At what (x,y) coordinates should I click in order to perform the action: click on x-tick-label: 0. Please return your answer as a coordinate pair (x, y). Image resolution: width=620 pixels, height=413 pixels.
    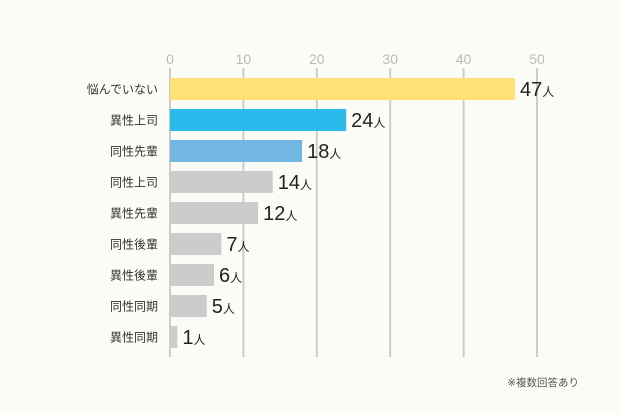
    Looking at the image, I should click on (170, 59).